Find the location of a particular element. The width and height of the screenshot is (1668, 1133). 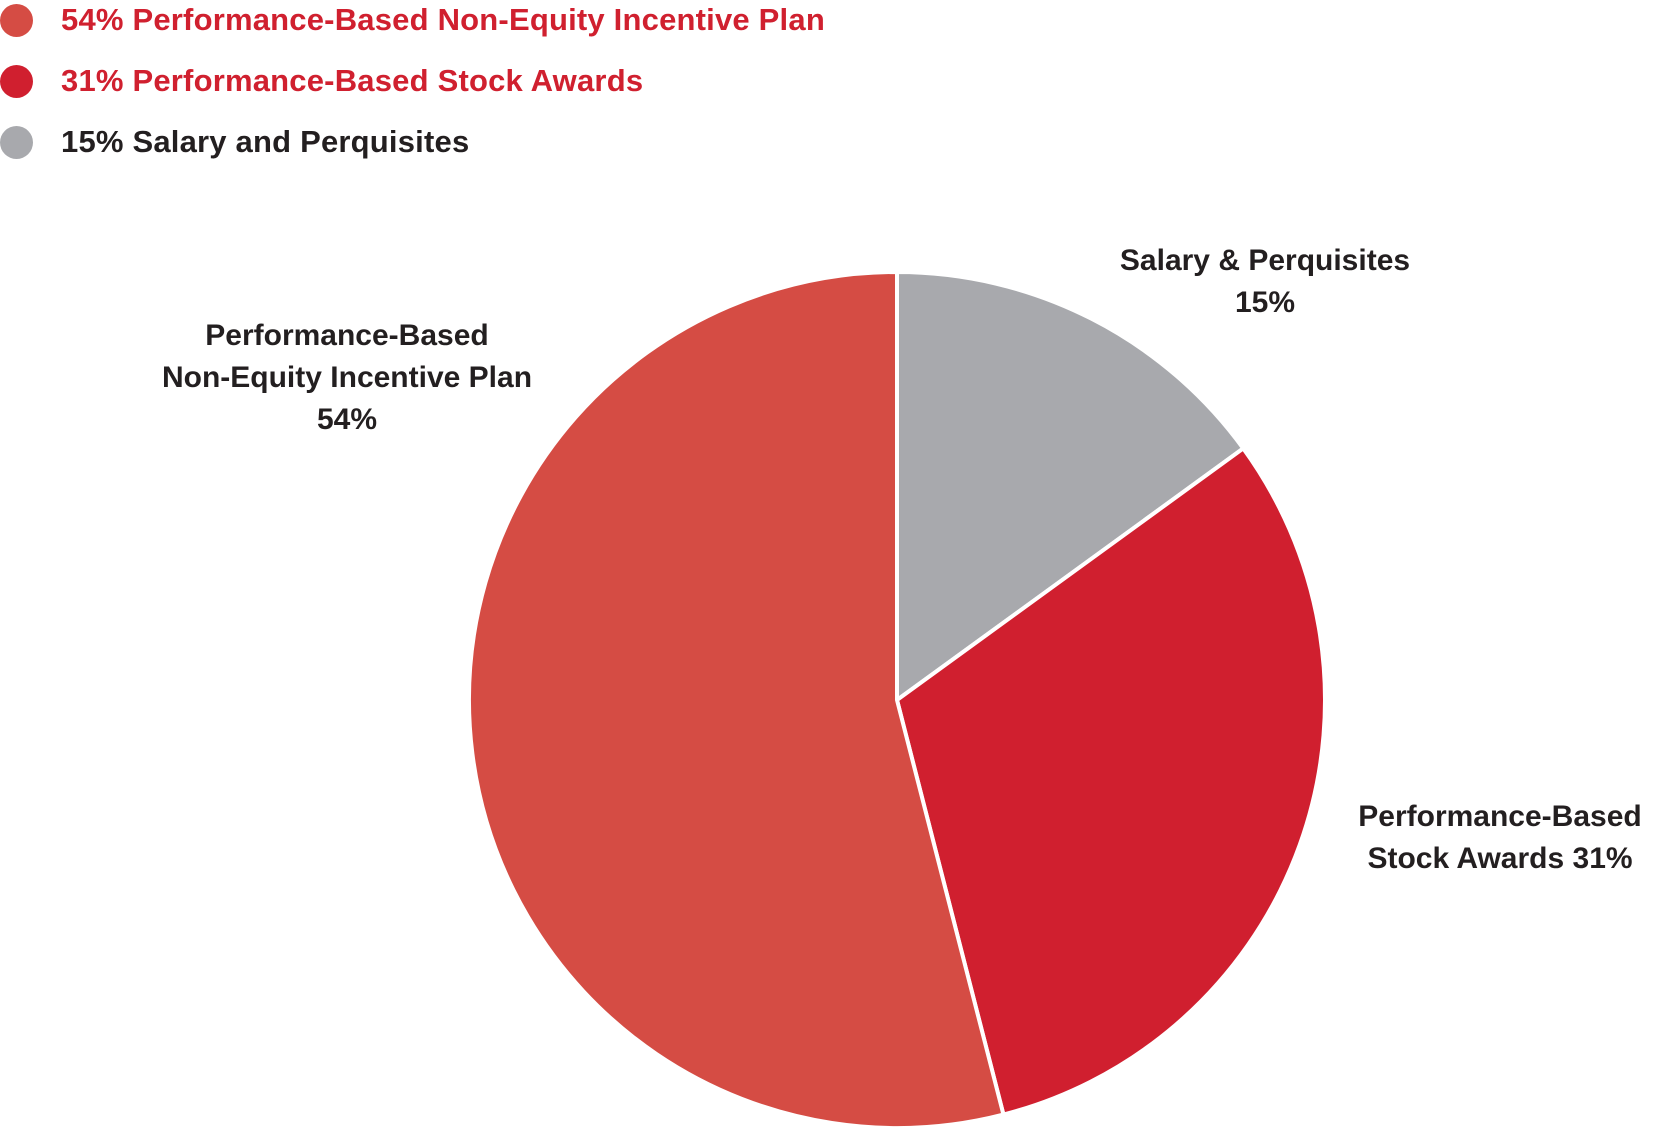

pie-label-salary-line: Salary & Perquisites is located at coordinates (1265, 260).